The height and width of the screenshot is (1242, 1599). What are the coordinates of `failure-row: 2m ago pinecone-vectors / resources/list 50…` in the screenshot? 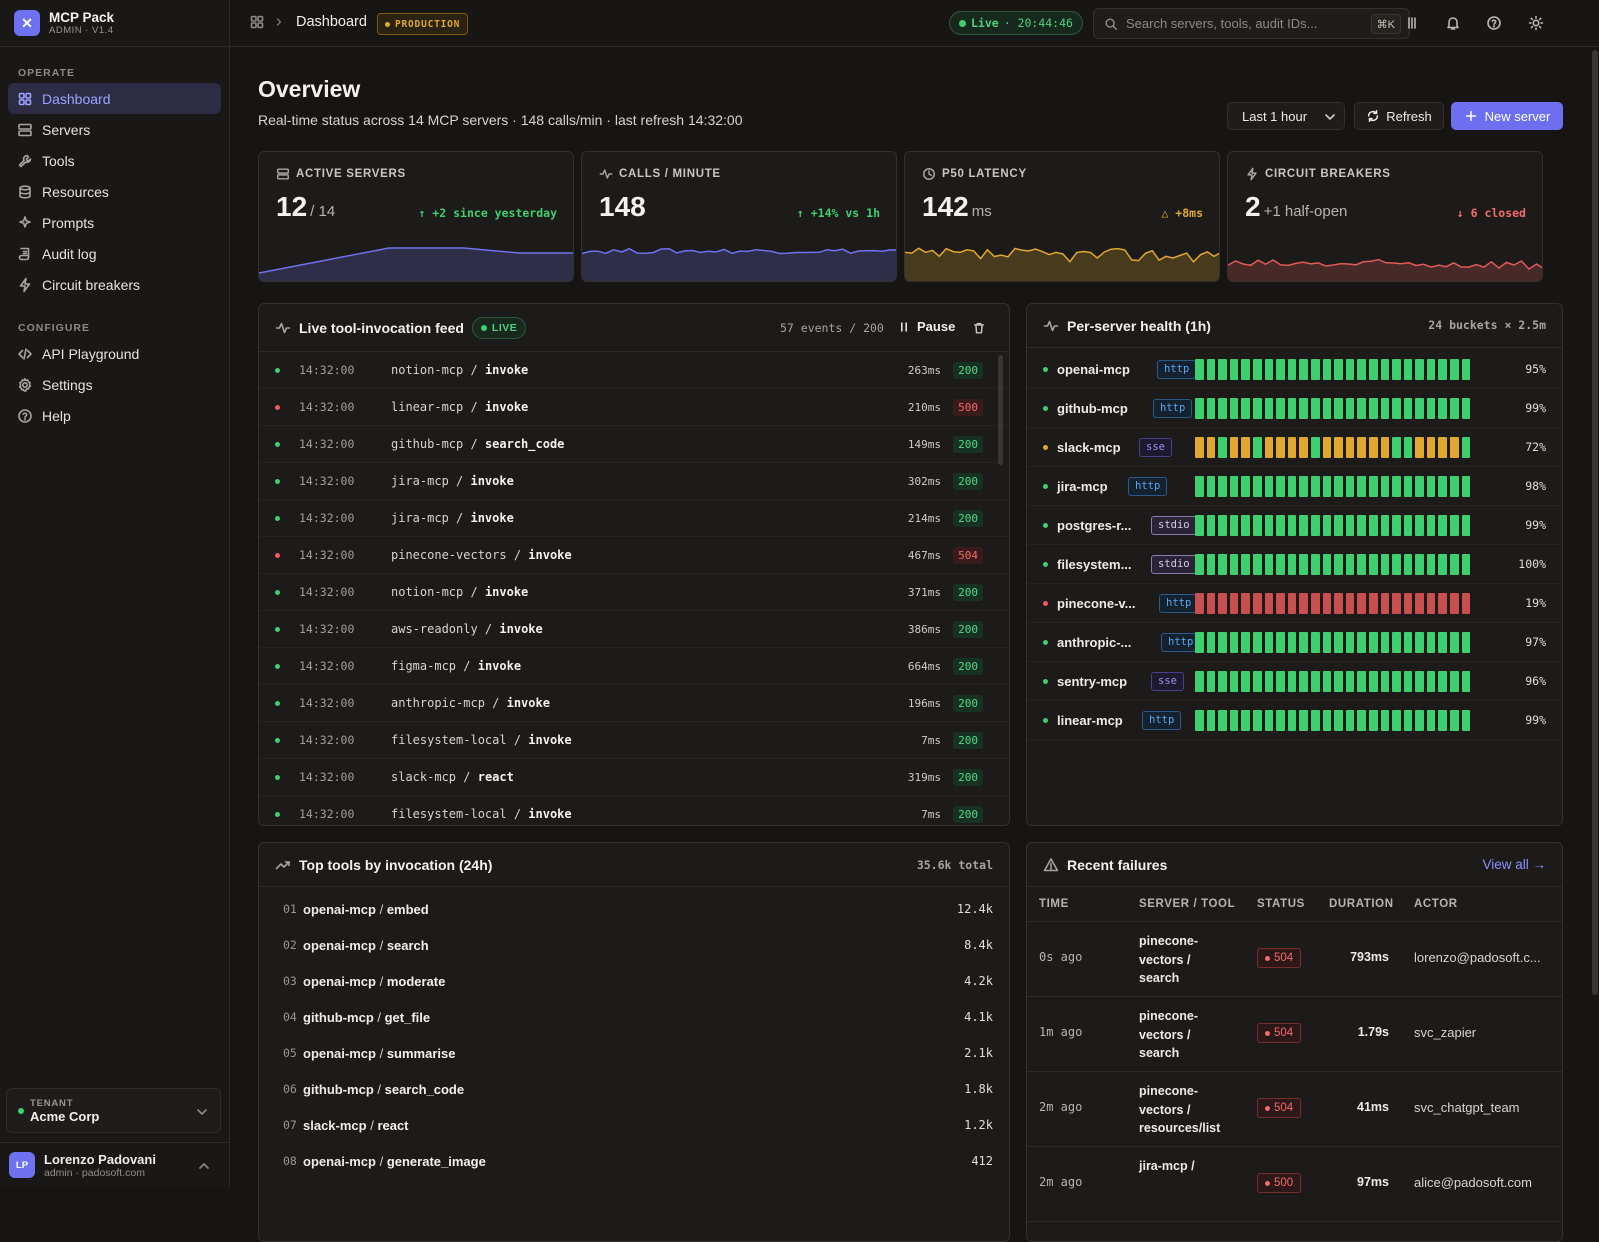 It's located at (1294, 1109).